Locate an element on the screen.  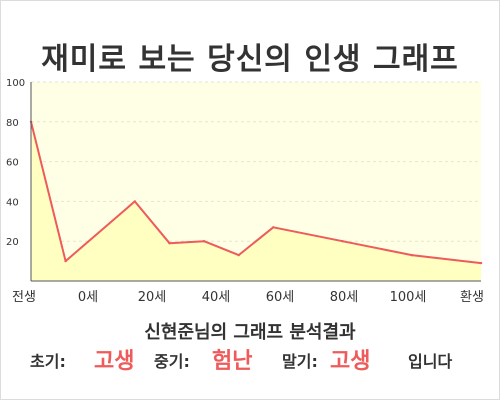
late-label: 말기: is located at coordinates (300, 361).